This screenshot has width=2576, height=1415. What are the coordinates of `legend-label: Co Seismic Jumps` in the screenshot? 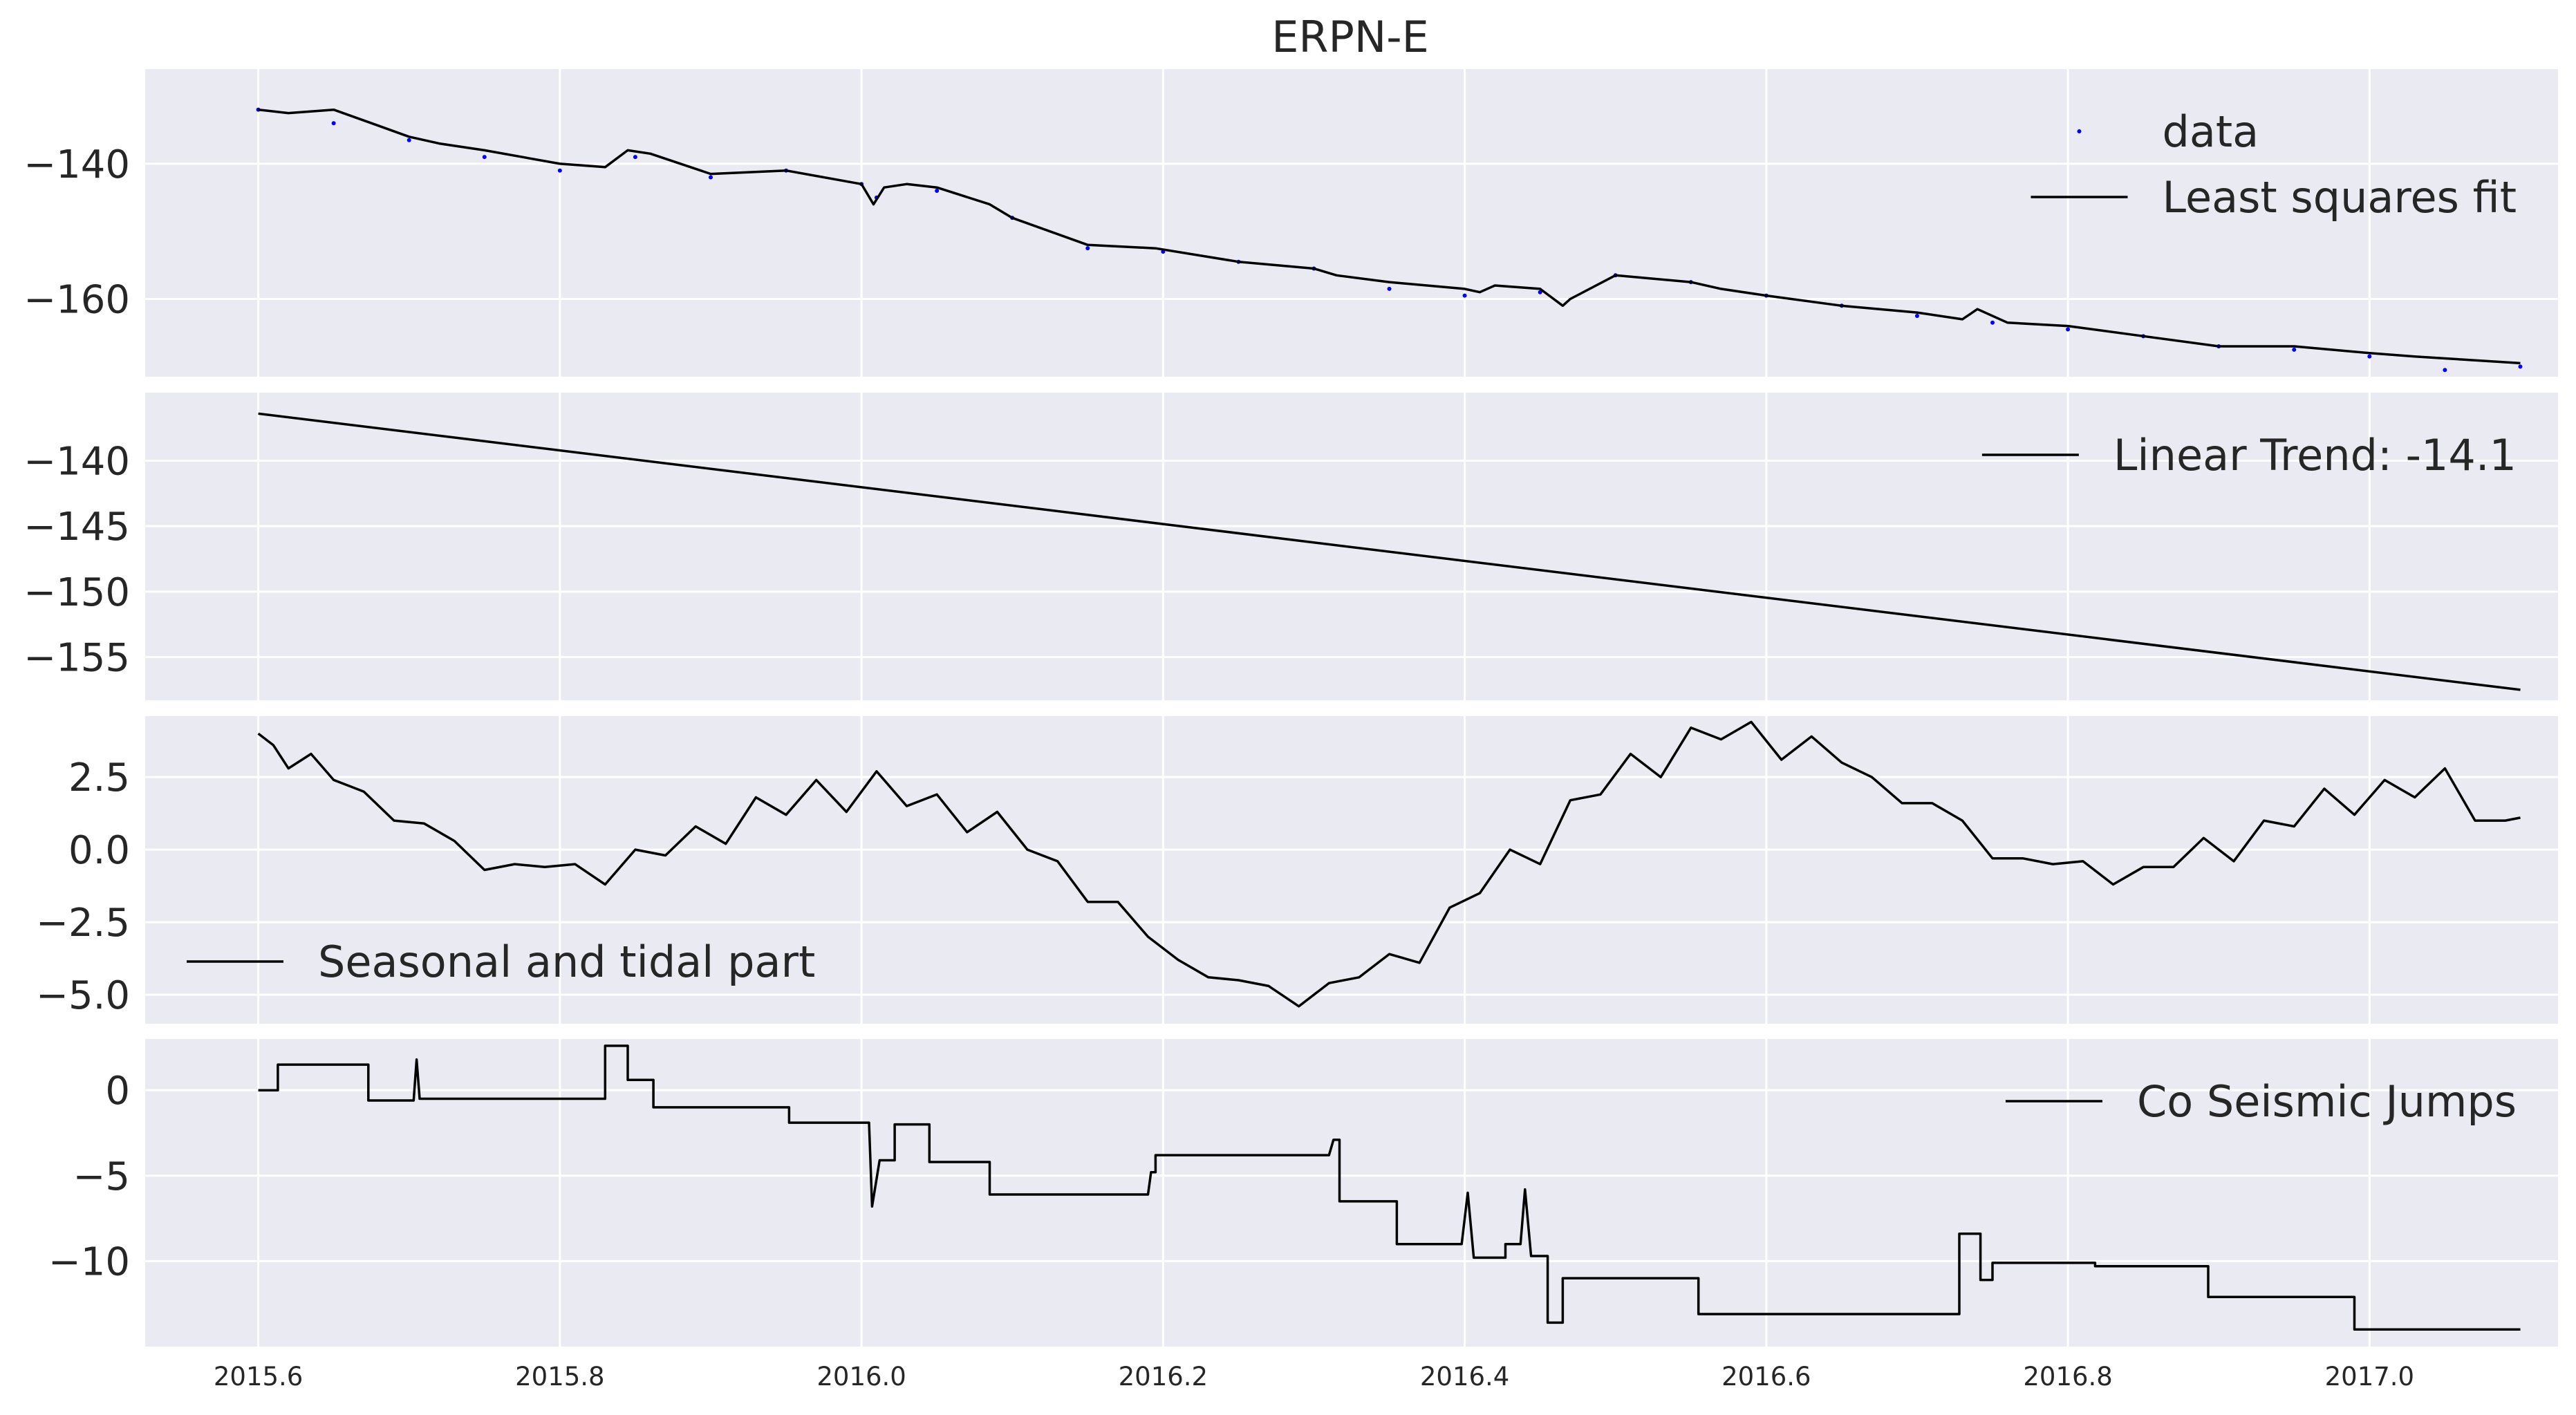 It's located at (2327, 1101).